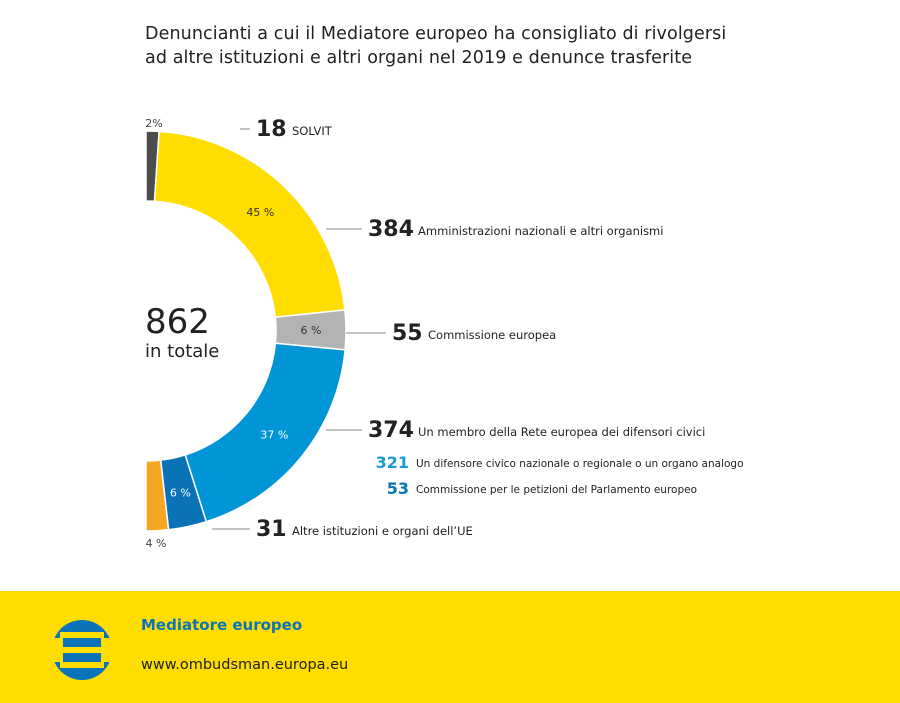  Describe the element at coordinates (311, 330) in the screenshot. I see `pct-label-2: 6 %` at that location.